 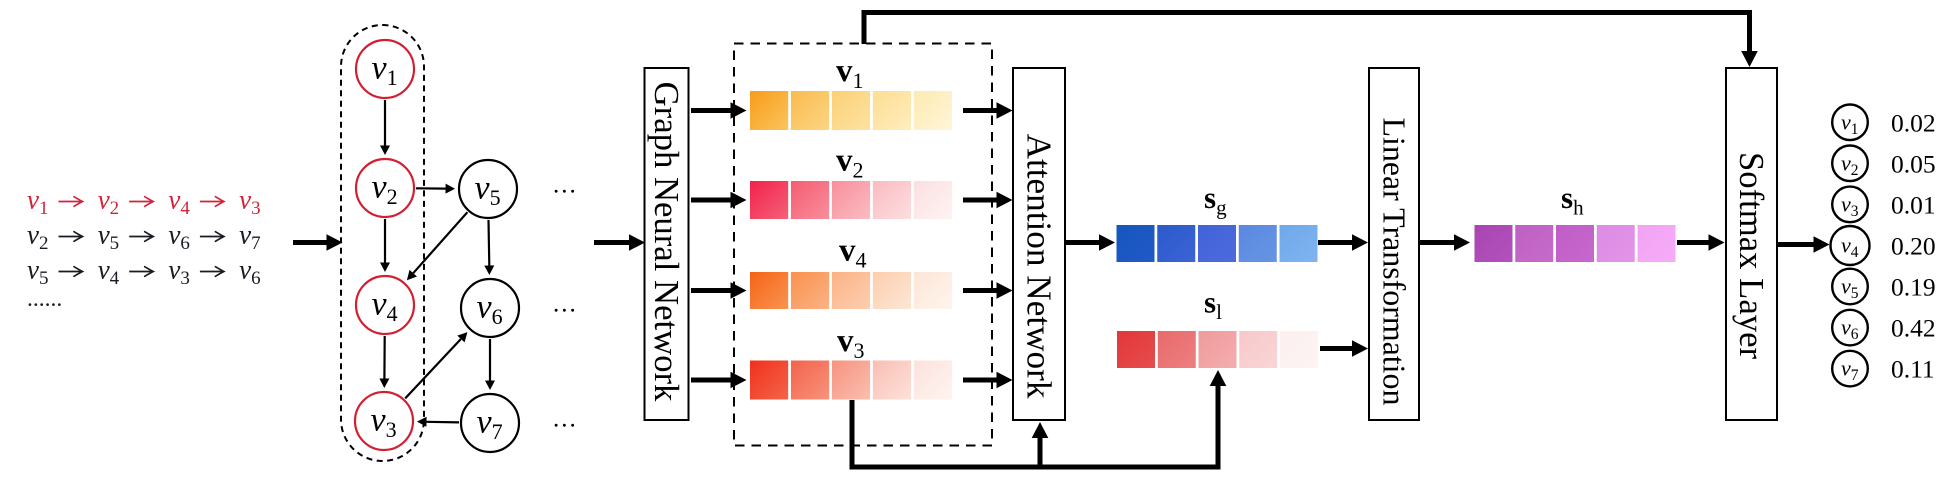 I want to click on svg-text: Softmax Layer, so click(x=1751, y=256).